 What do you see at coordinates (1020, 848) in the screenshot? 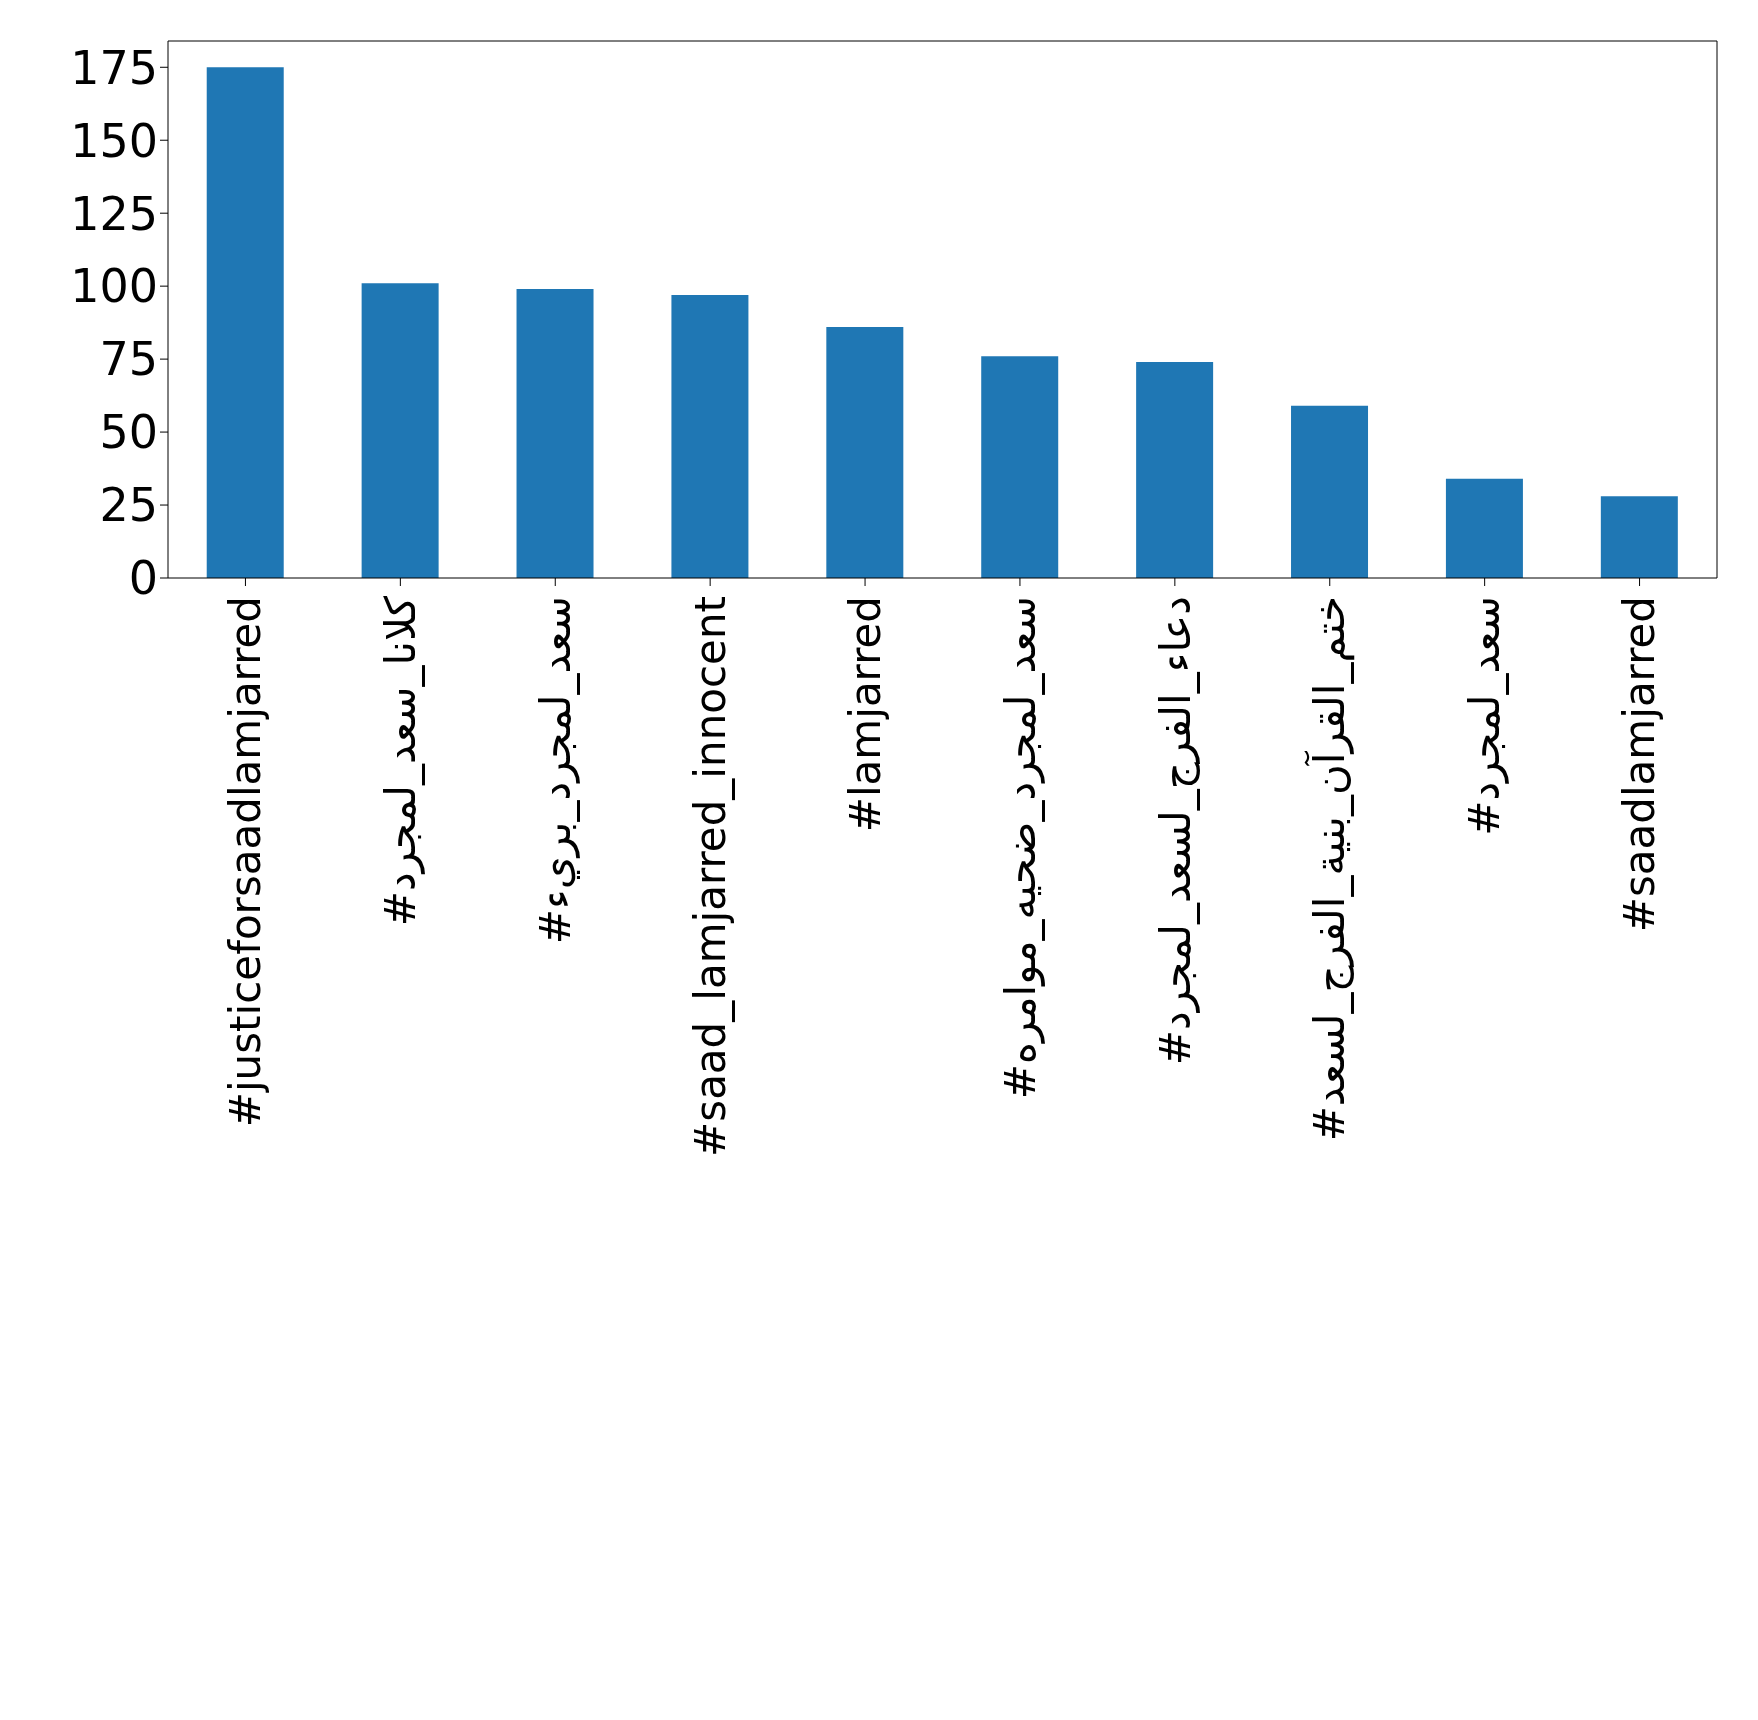
I see `x-tick-label: #سعد_لمجرد_ضحيه_موامره` at bounding box center [1020, 848].